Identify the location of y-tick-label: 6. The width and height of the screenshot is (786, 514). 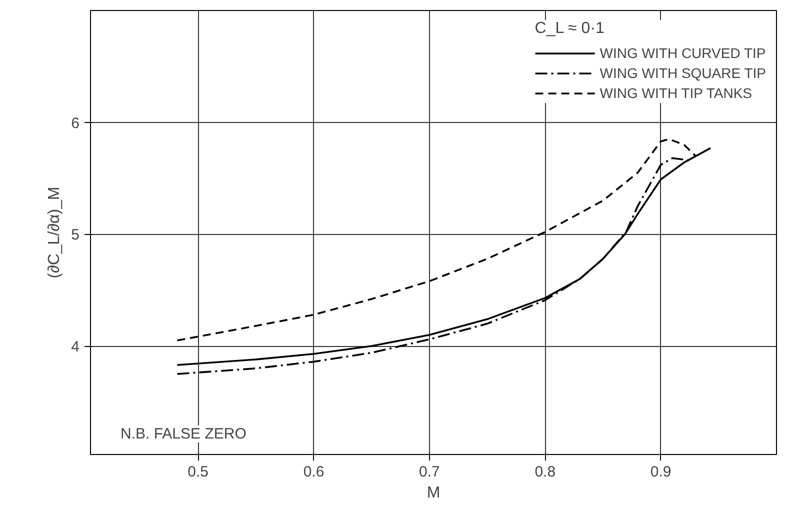
(75, 123).